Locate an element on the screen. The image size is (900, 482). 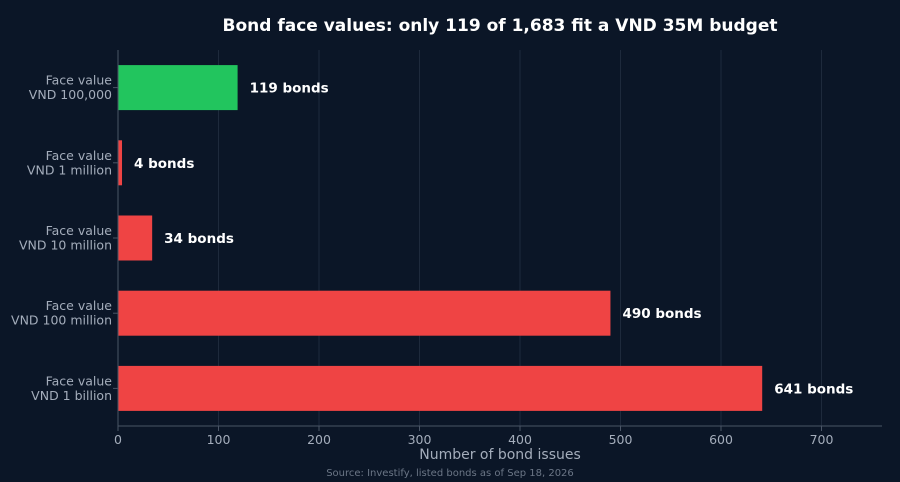
x-tick-label: 100 is located at coordinates (219, 439).